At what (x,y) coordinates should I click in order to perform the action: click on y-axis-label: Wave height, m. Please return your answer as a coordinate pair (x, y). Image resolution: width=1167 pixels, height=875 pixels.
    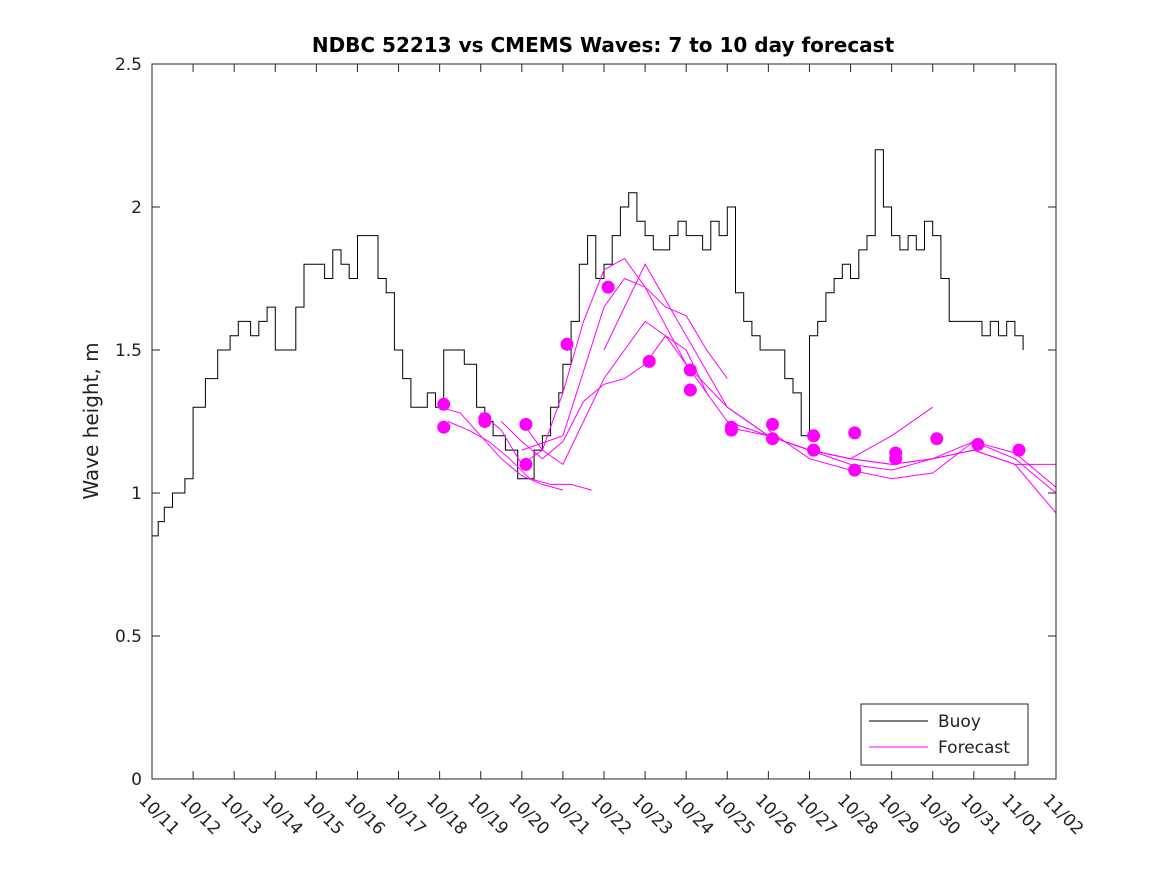
    Looking at the image, I should click on (91, 420).